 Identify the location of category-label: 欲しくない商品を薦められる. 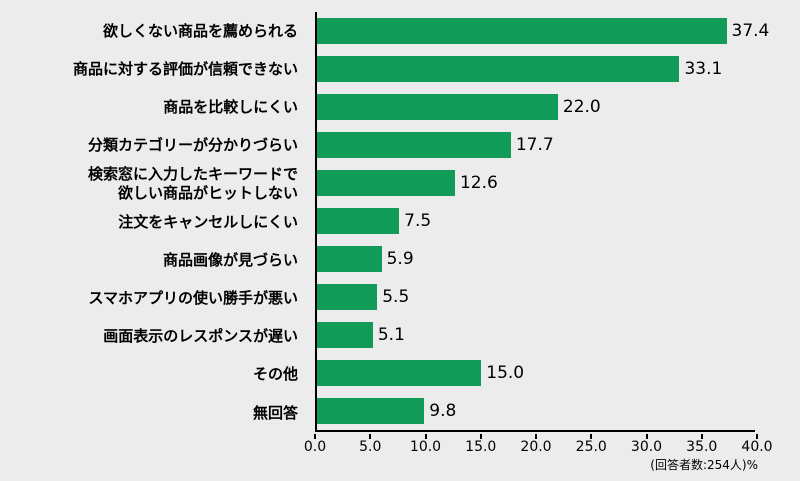
(200, 30).